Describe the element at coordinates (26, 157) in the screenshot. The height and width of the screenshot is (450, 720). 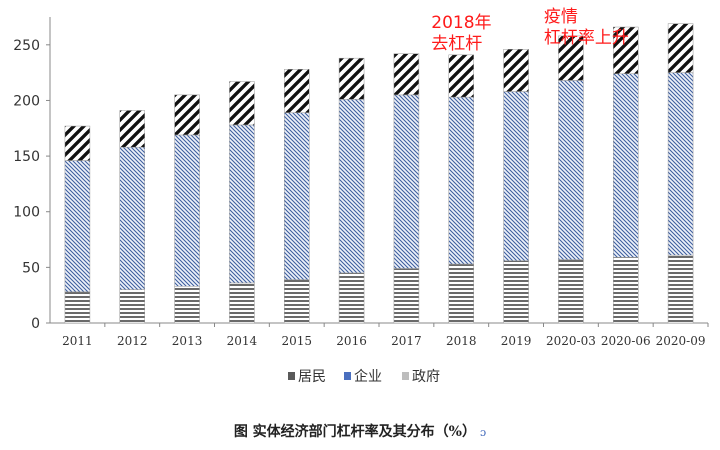
I see `y-tick-label-150: 150` at that location.